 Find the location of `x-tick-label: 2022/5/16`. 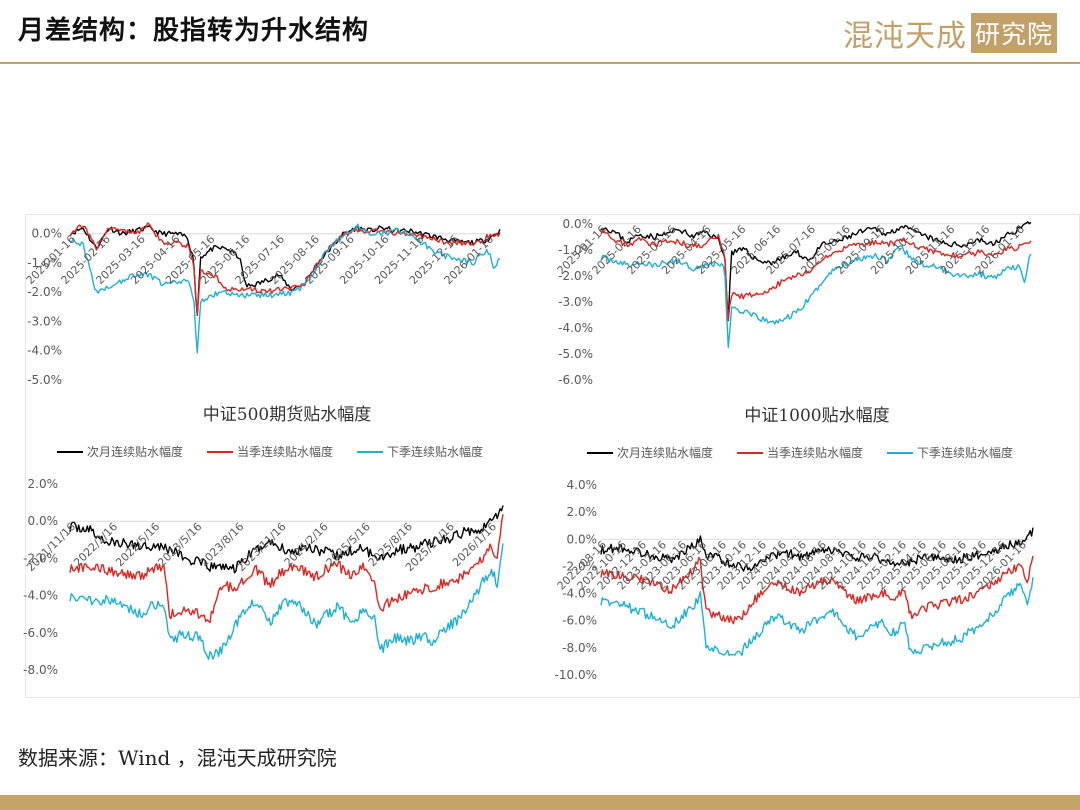

x-tick-label: 2022/5/16 is located at coordinates (137, 544).